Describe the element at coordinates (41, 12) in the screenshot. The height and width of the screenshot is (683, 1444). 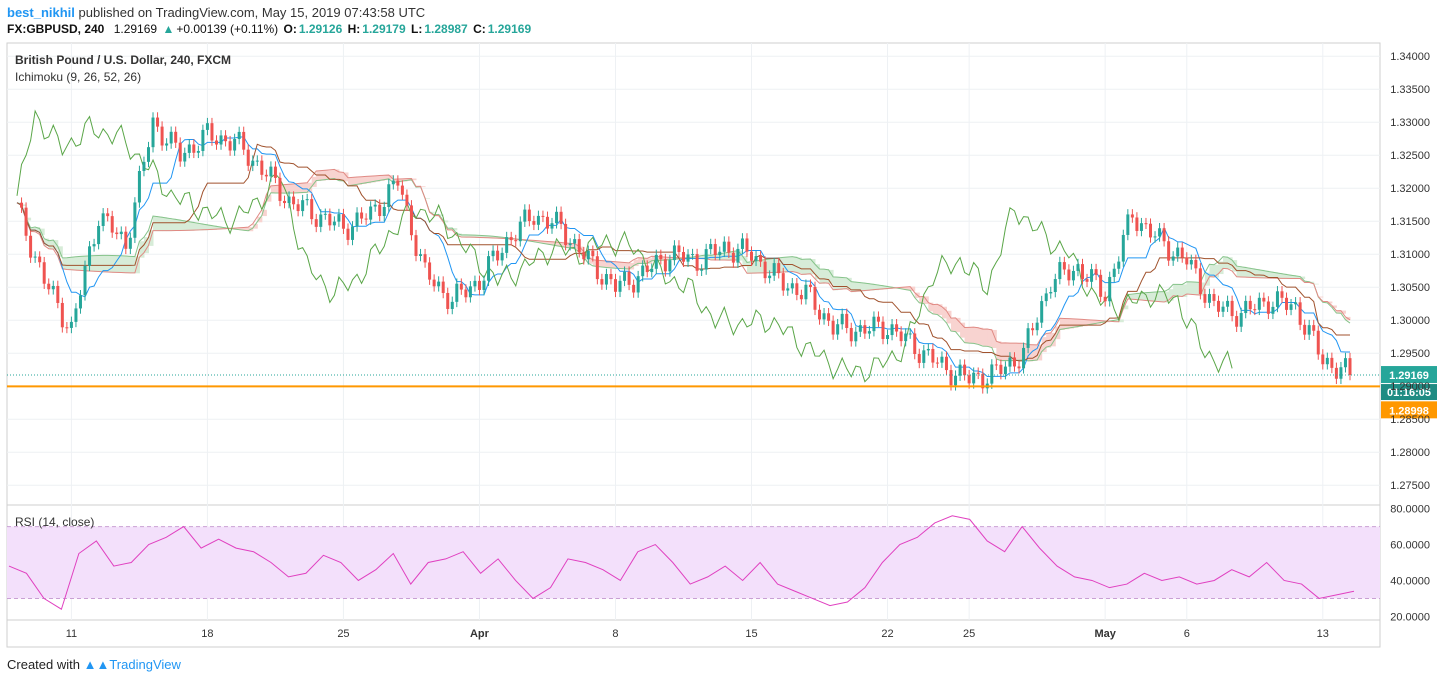
I see `author-name: best_nikhil` at that location.